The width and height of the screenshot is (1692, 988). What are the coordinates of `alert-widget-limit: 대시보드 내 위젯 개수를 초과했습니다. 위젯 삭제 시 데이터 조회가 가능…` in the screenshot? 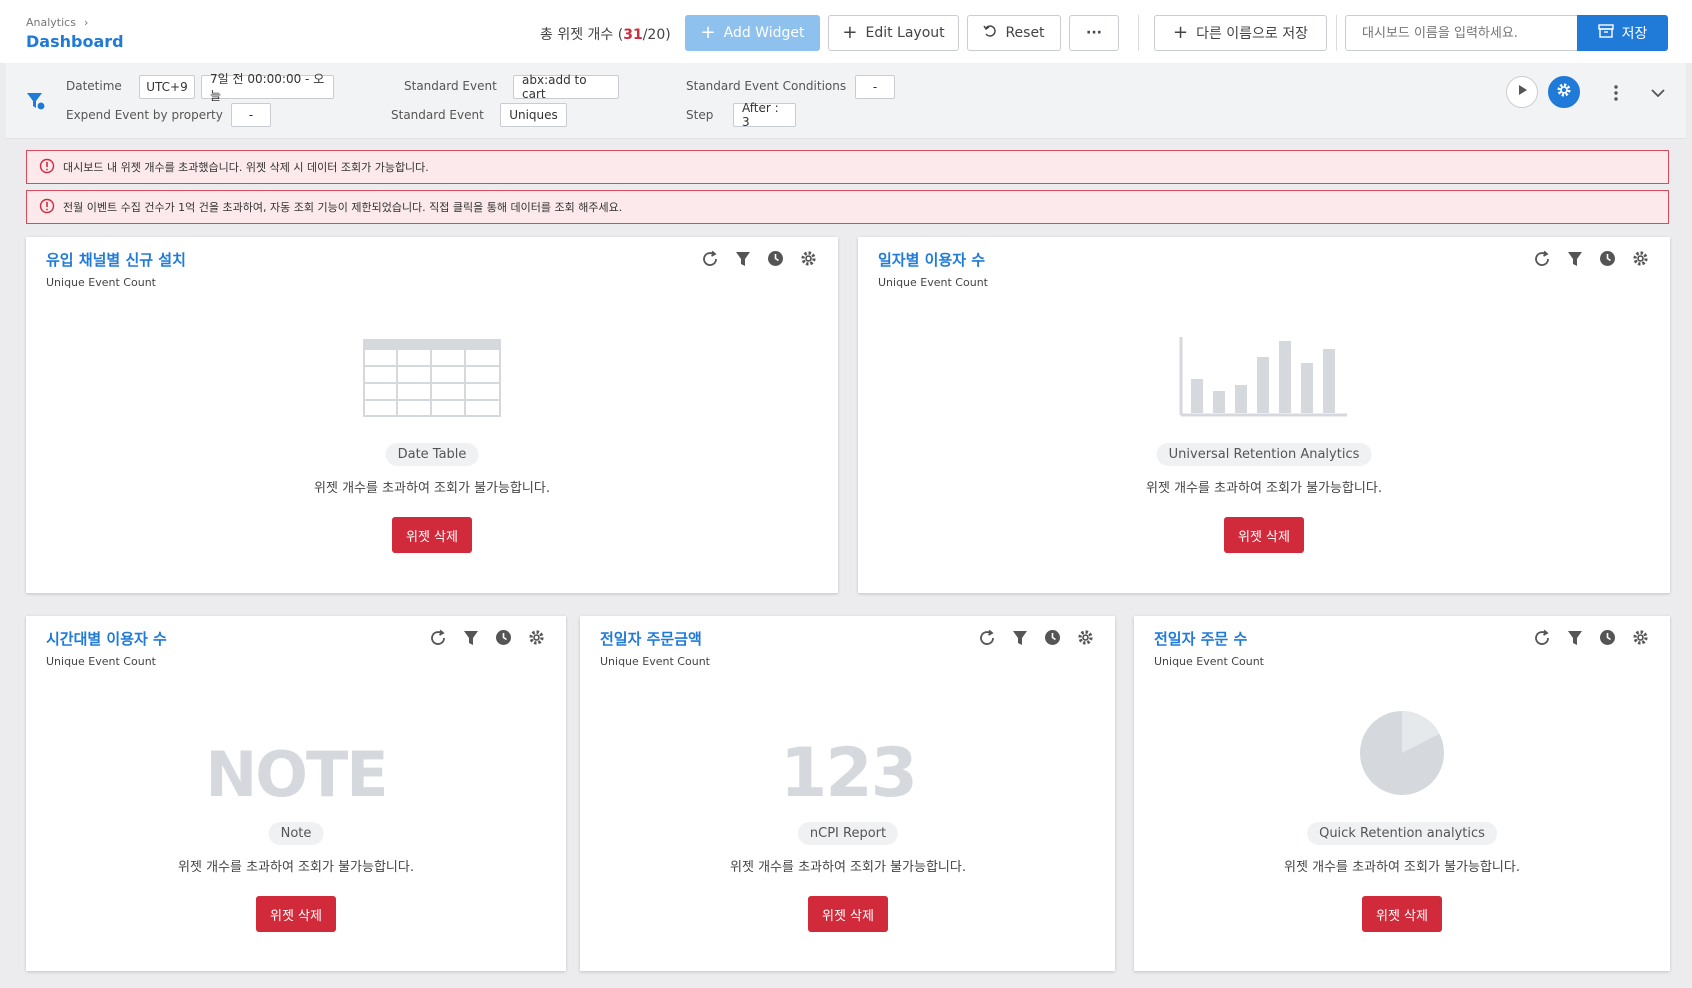 It's located at (847, 167).